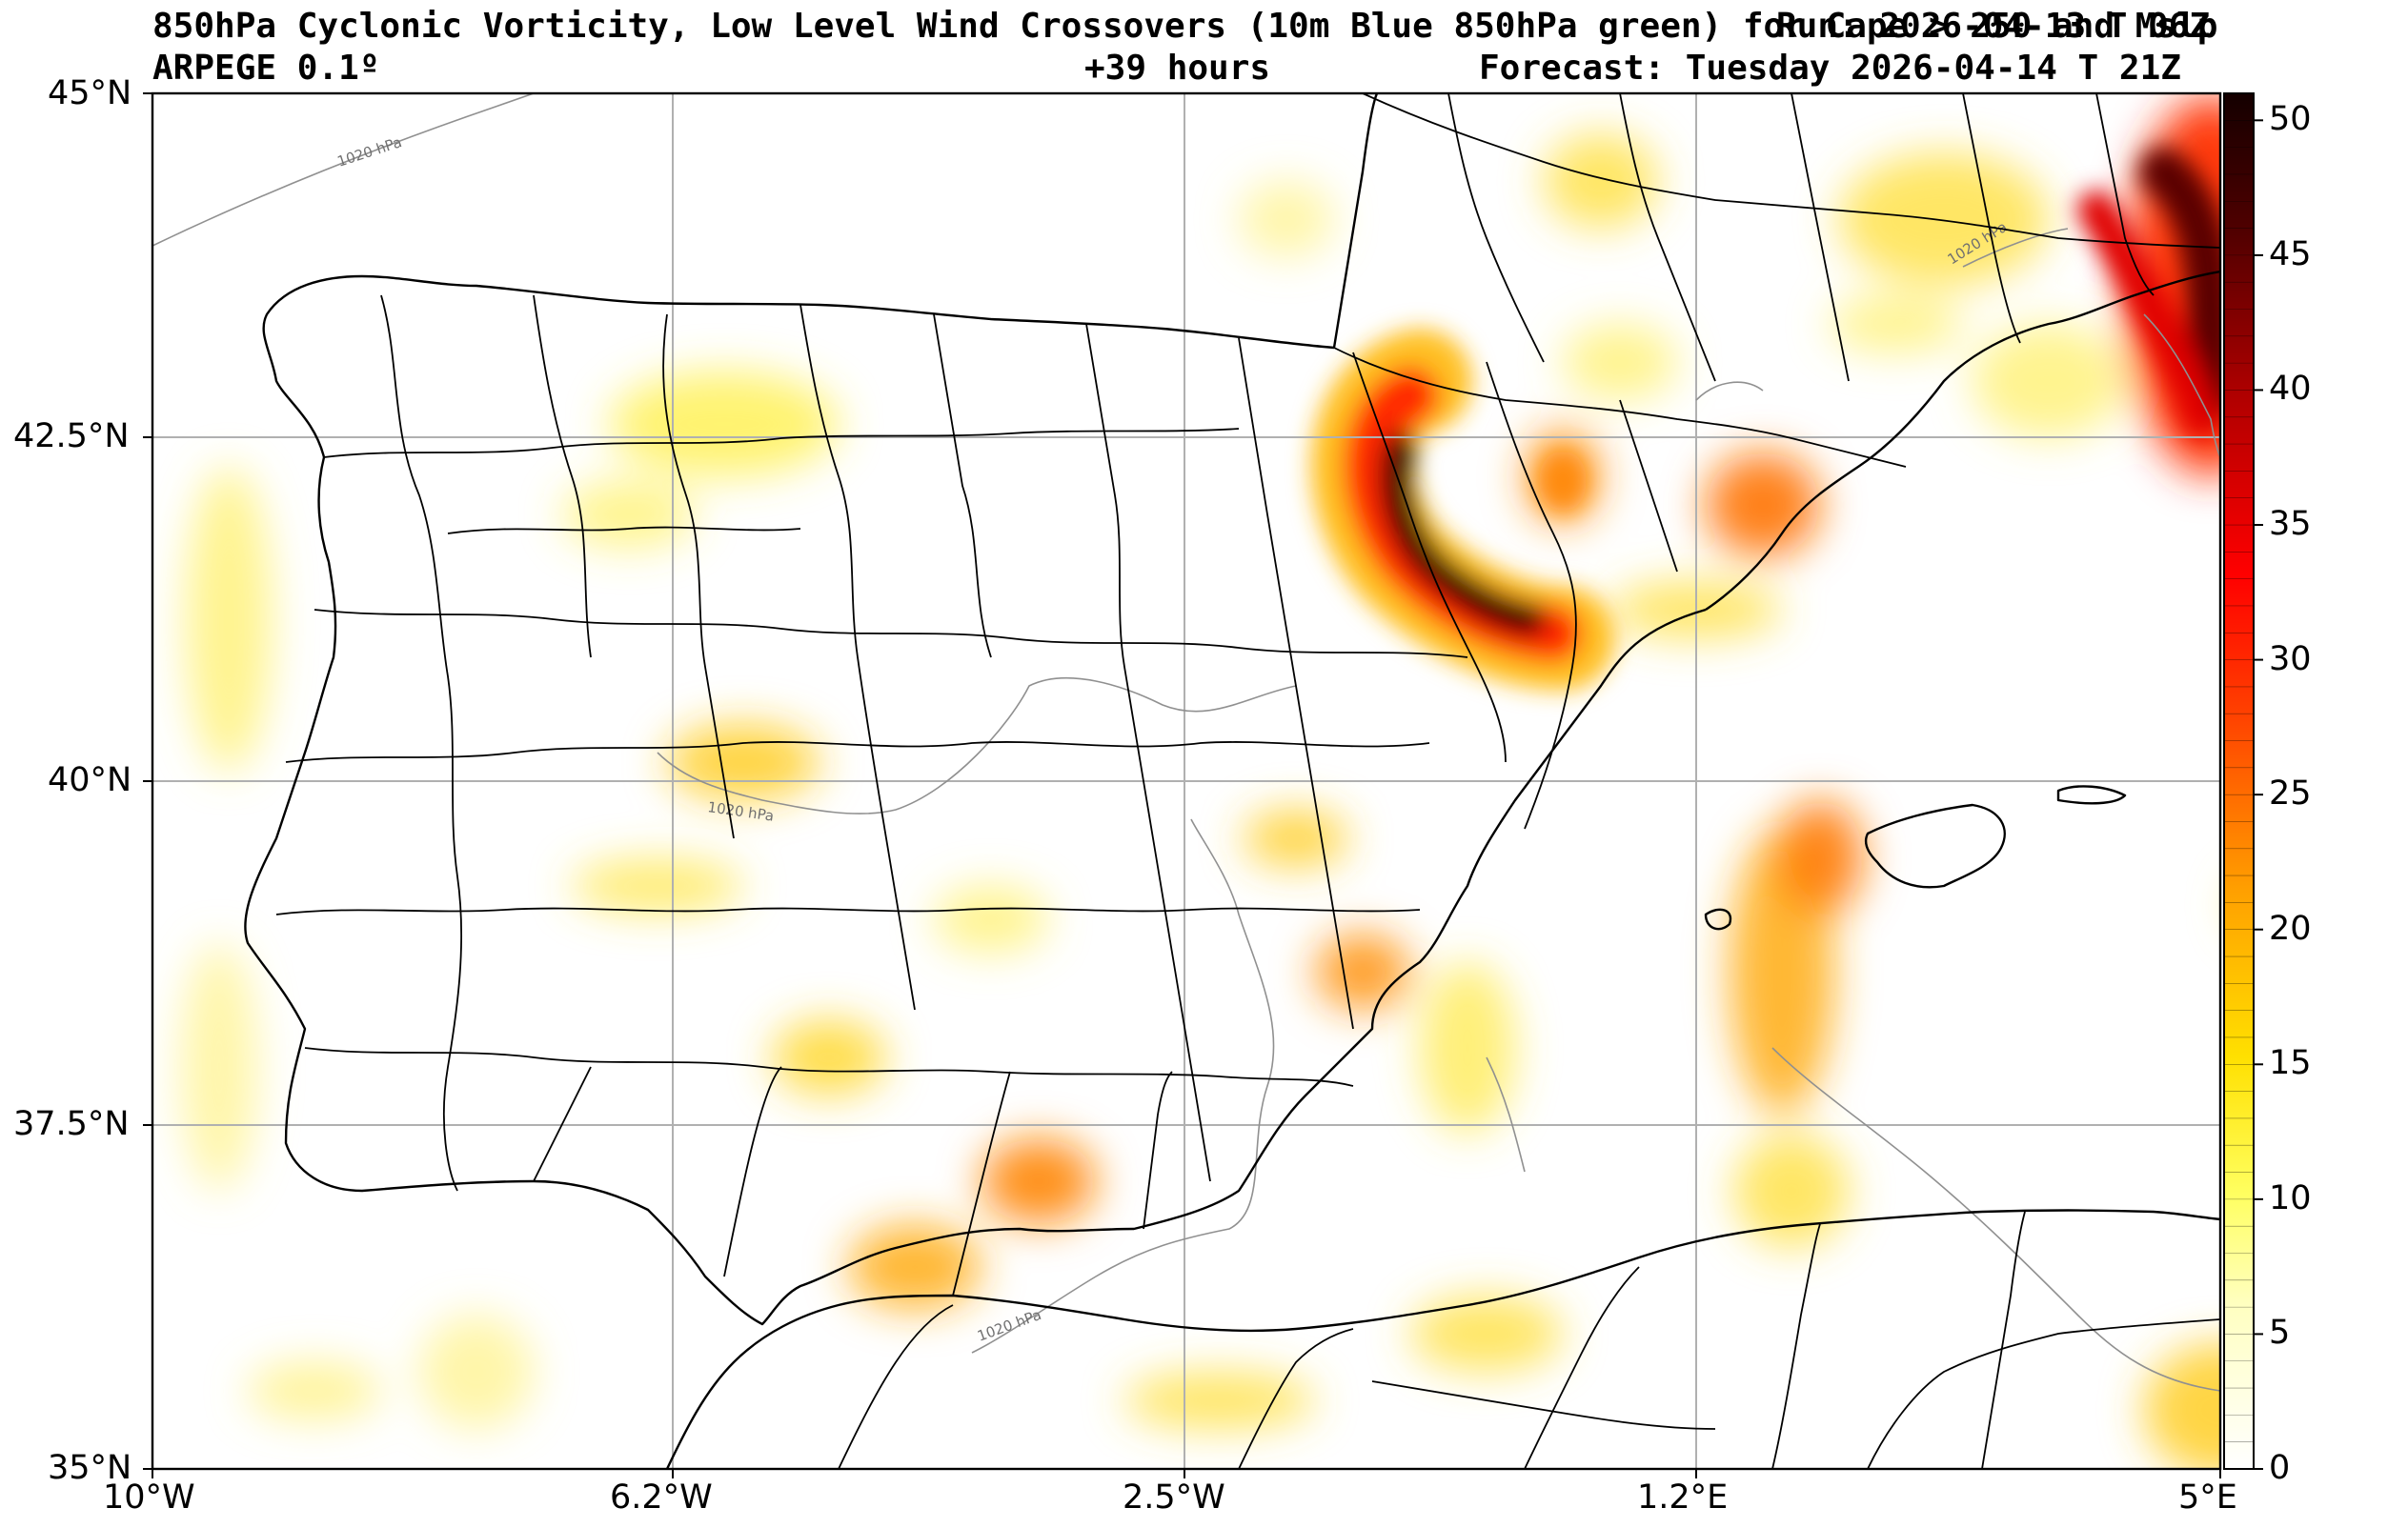  I want to click on colorbar-tick-label: 50, so click(2290, 120).